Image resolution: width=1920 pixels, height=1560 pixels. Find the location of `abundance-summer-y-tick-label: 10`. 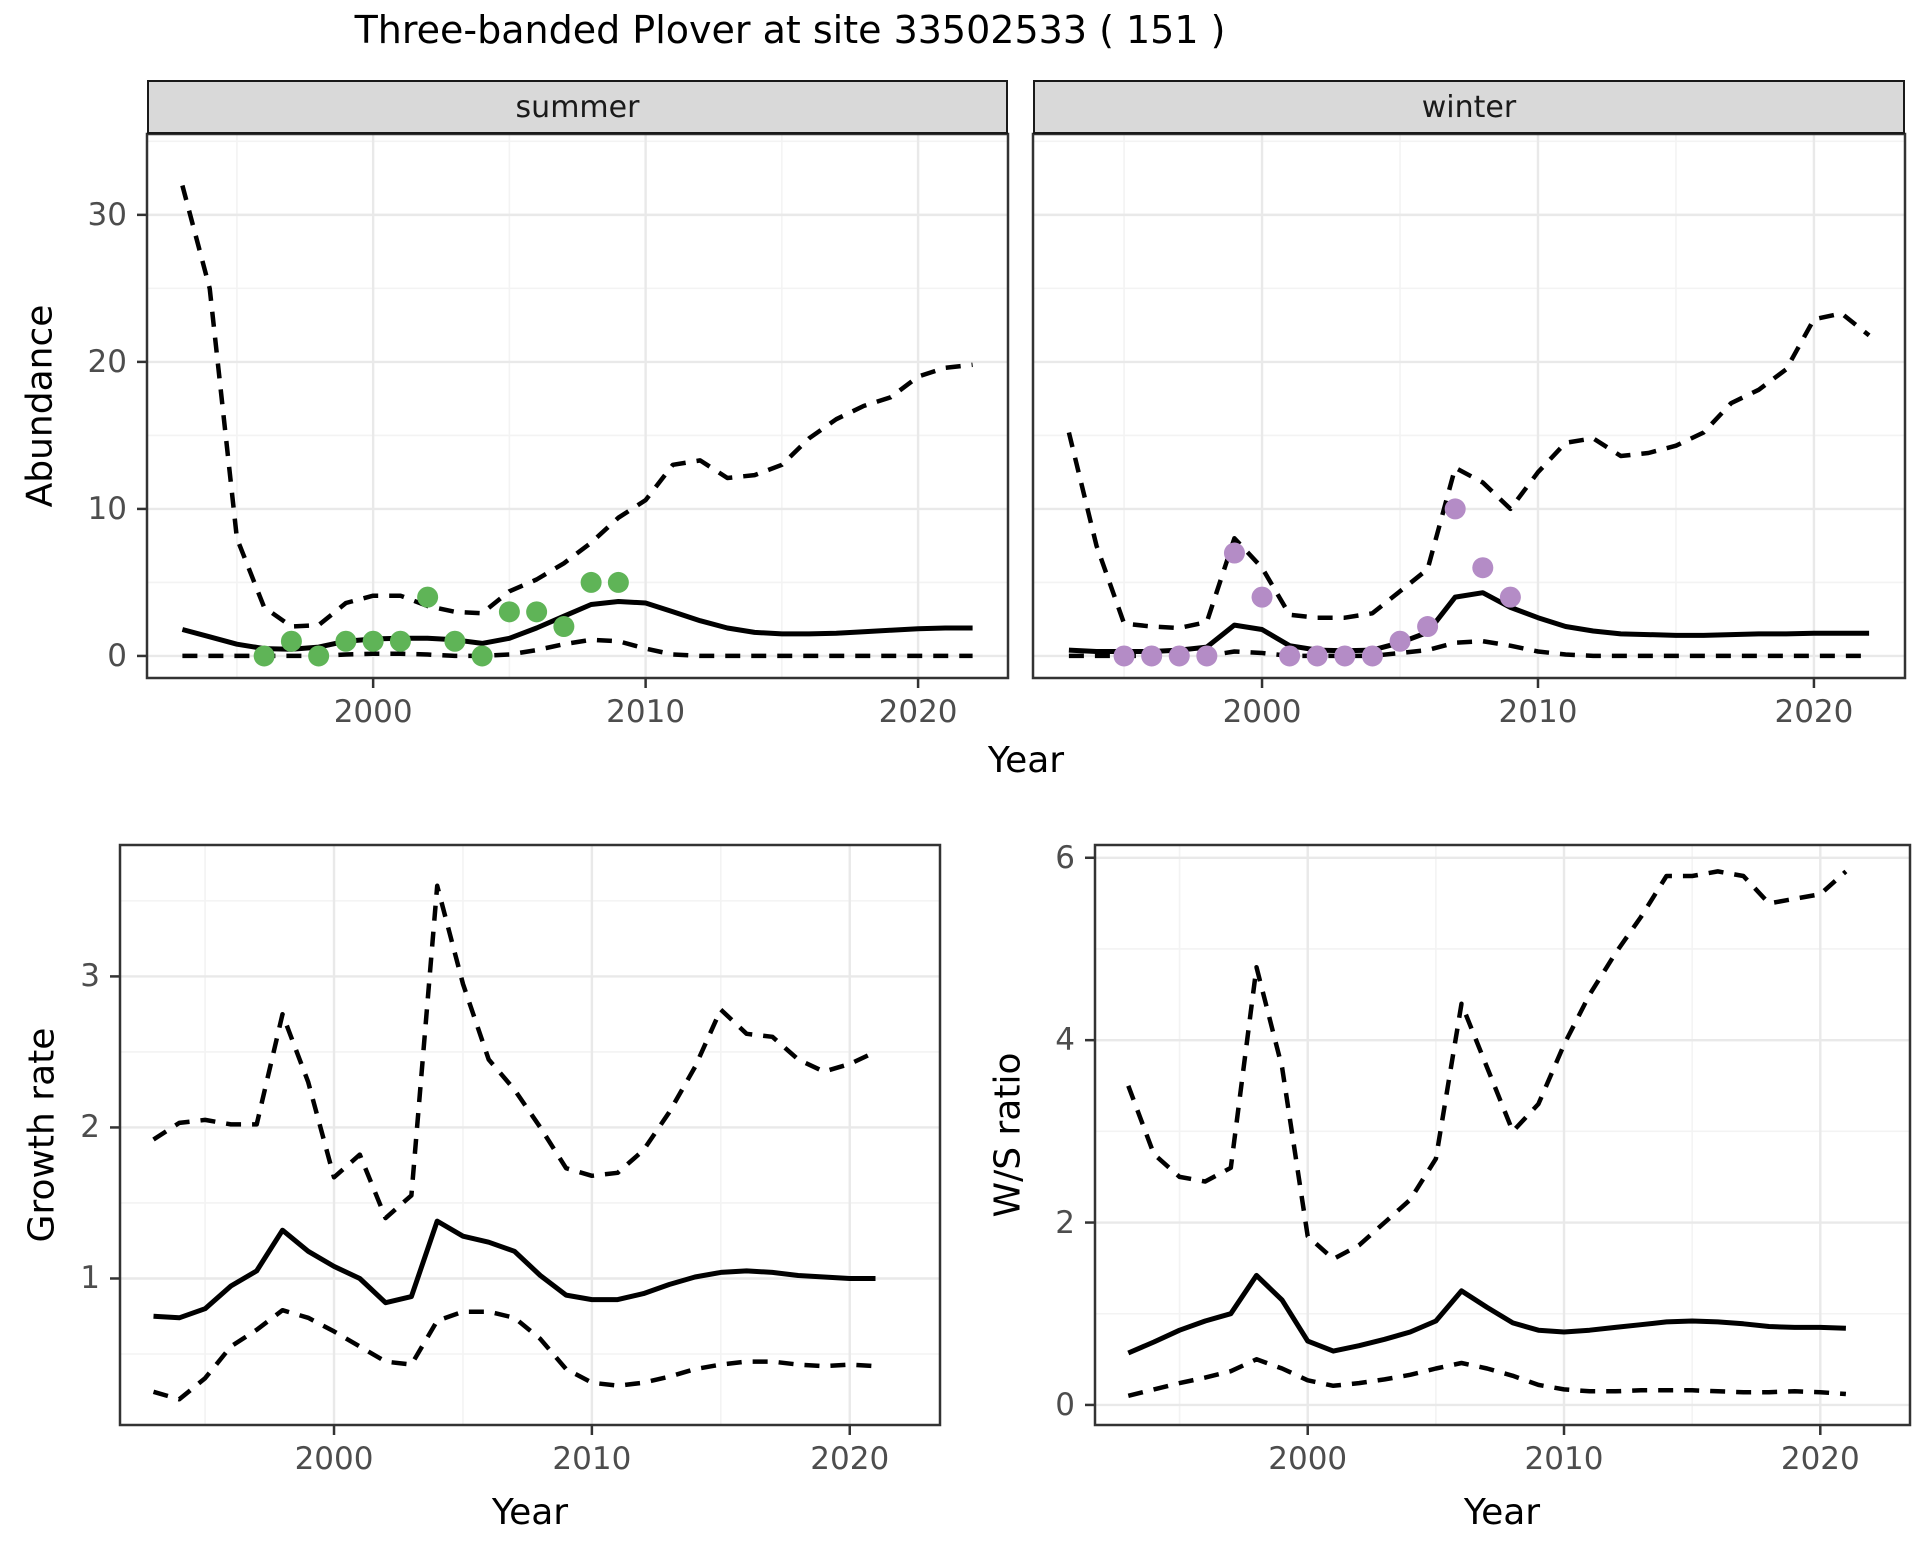

abundance-summer-y-tick-label: 10 is located at coordinates (107, 508).